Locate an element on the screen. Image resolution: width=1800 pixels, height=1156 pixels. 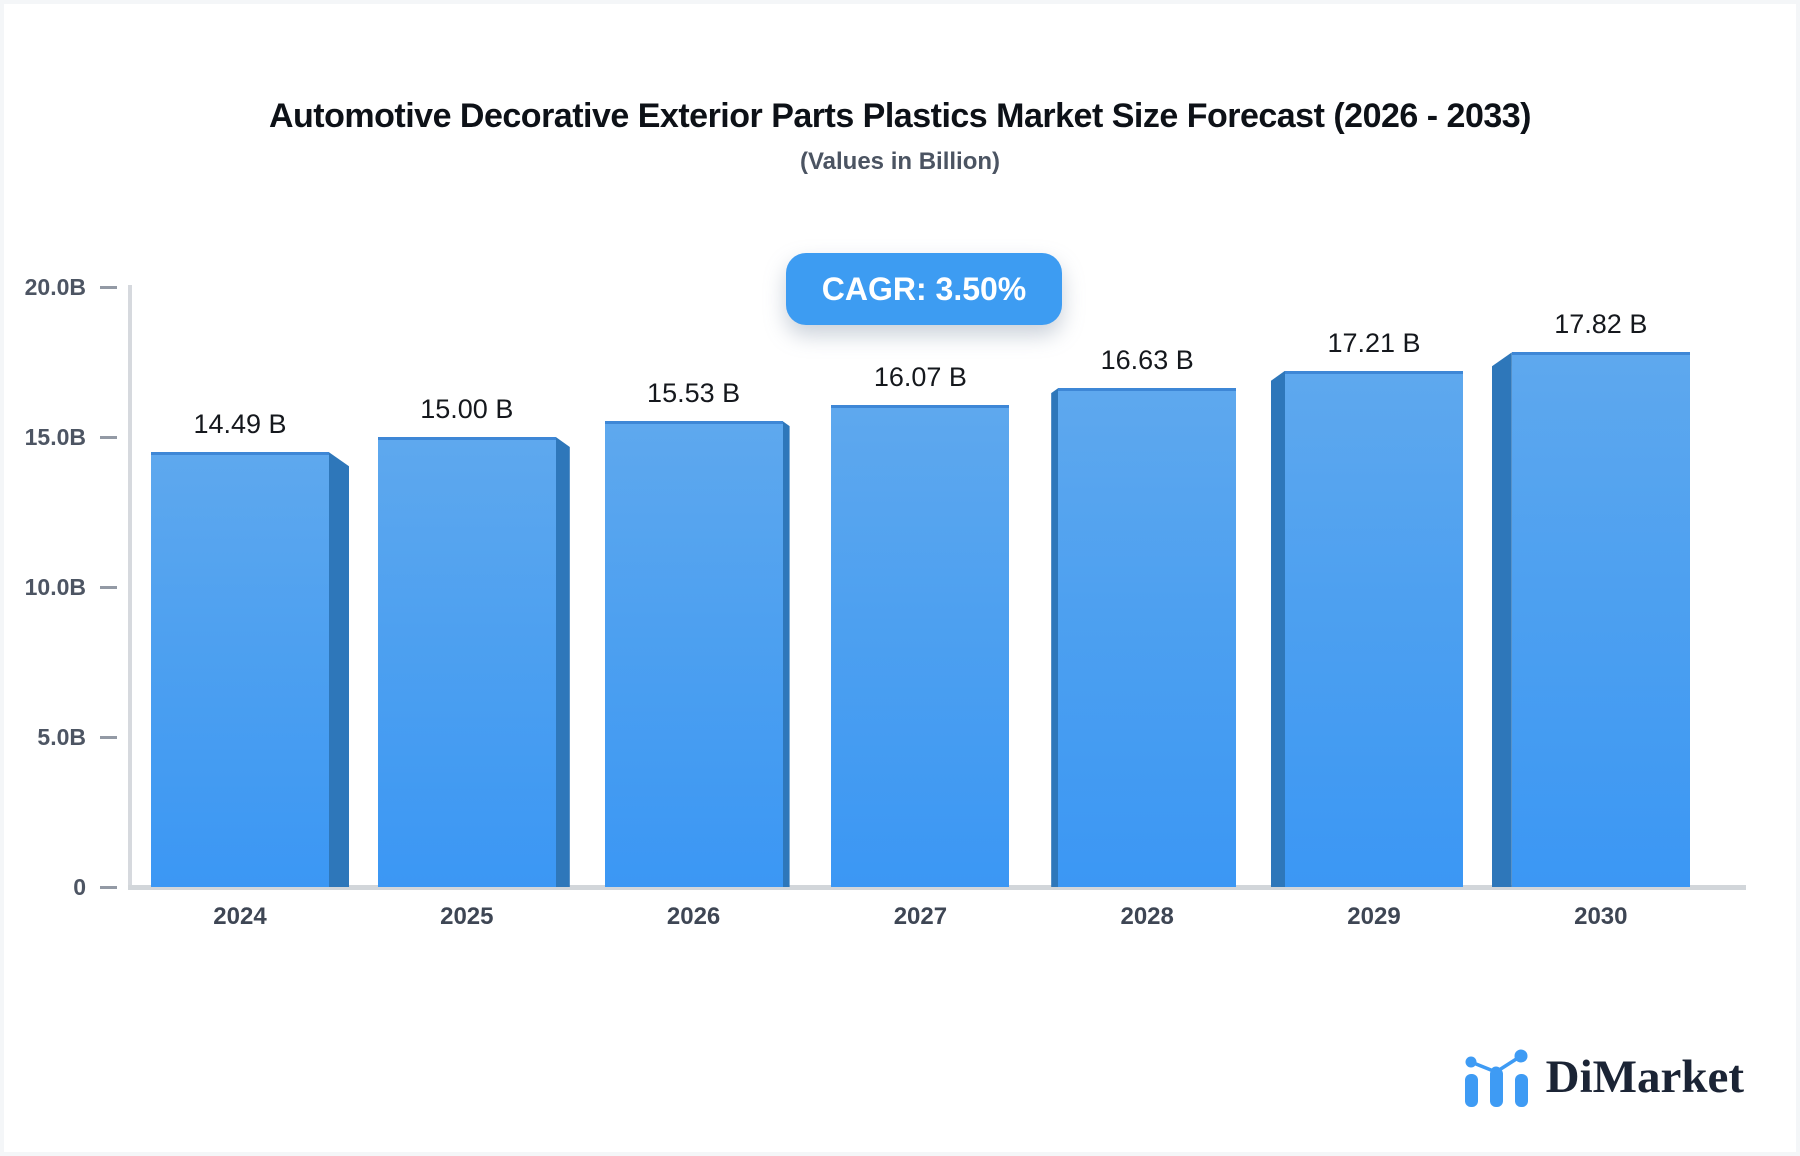
brand-name: DiMarket is located at coordinates (1644, 1077).